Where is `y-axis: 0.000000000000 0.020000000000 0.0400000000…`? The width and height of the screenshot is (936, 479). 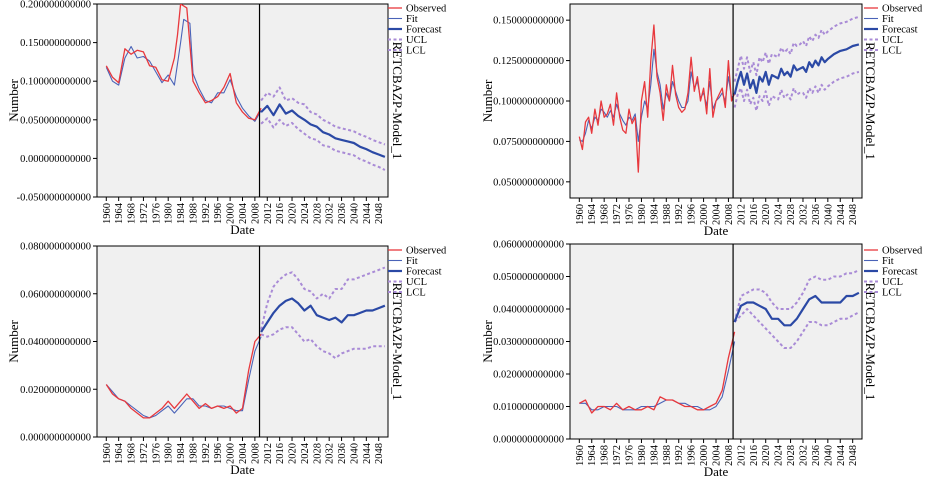 y-axis: 0.000000000000 0.020000000000 0.0400000000… is located at coordinates (58, 343).